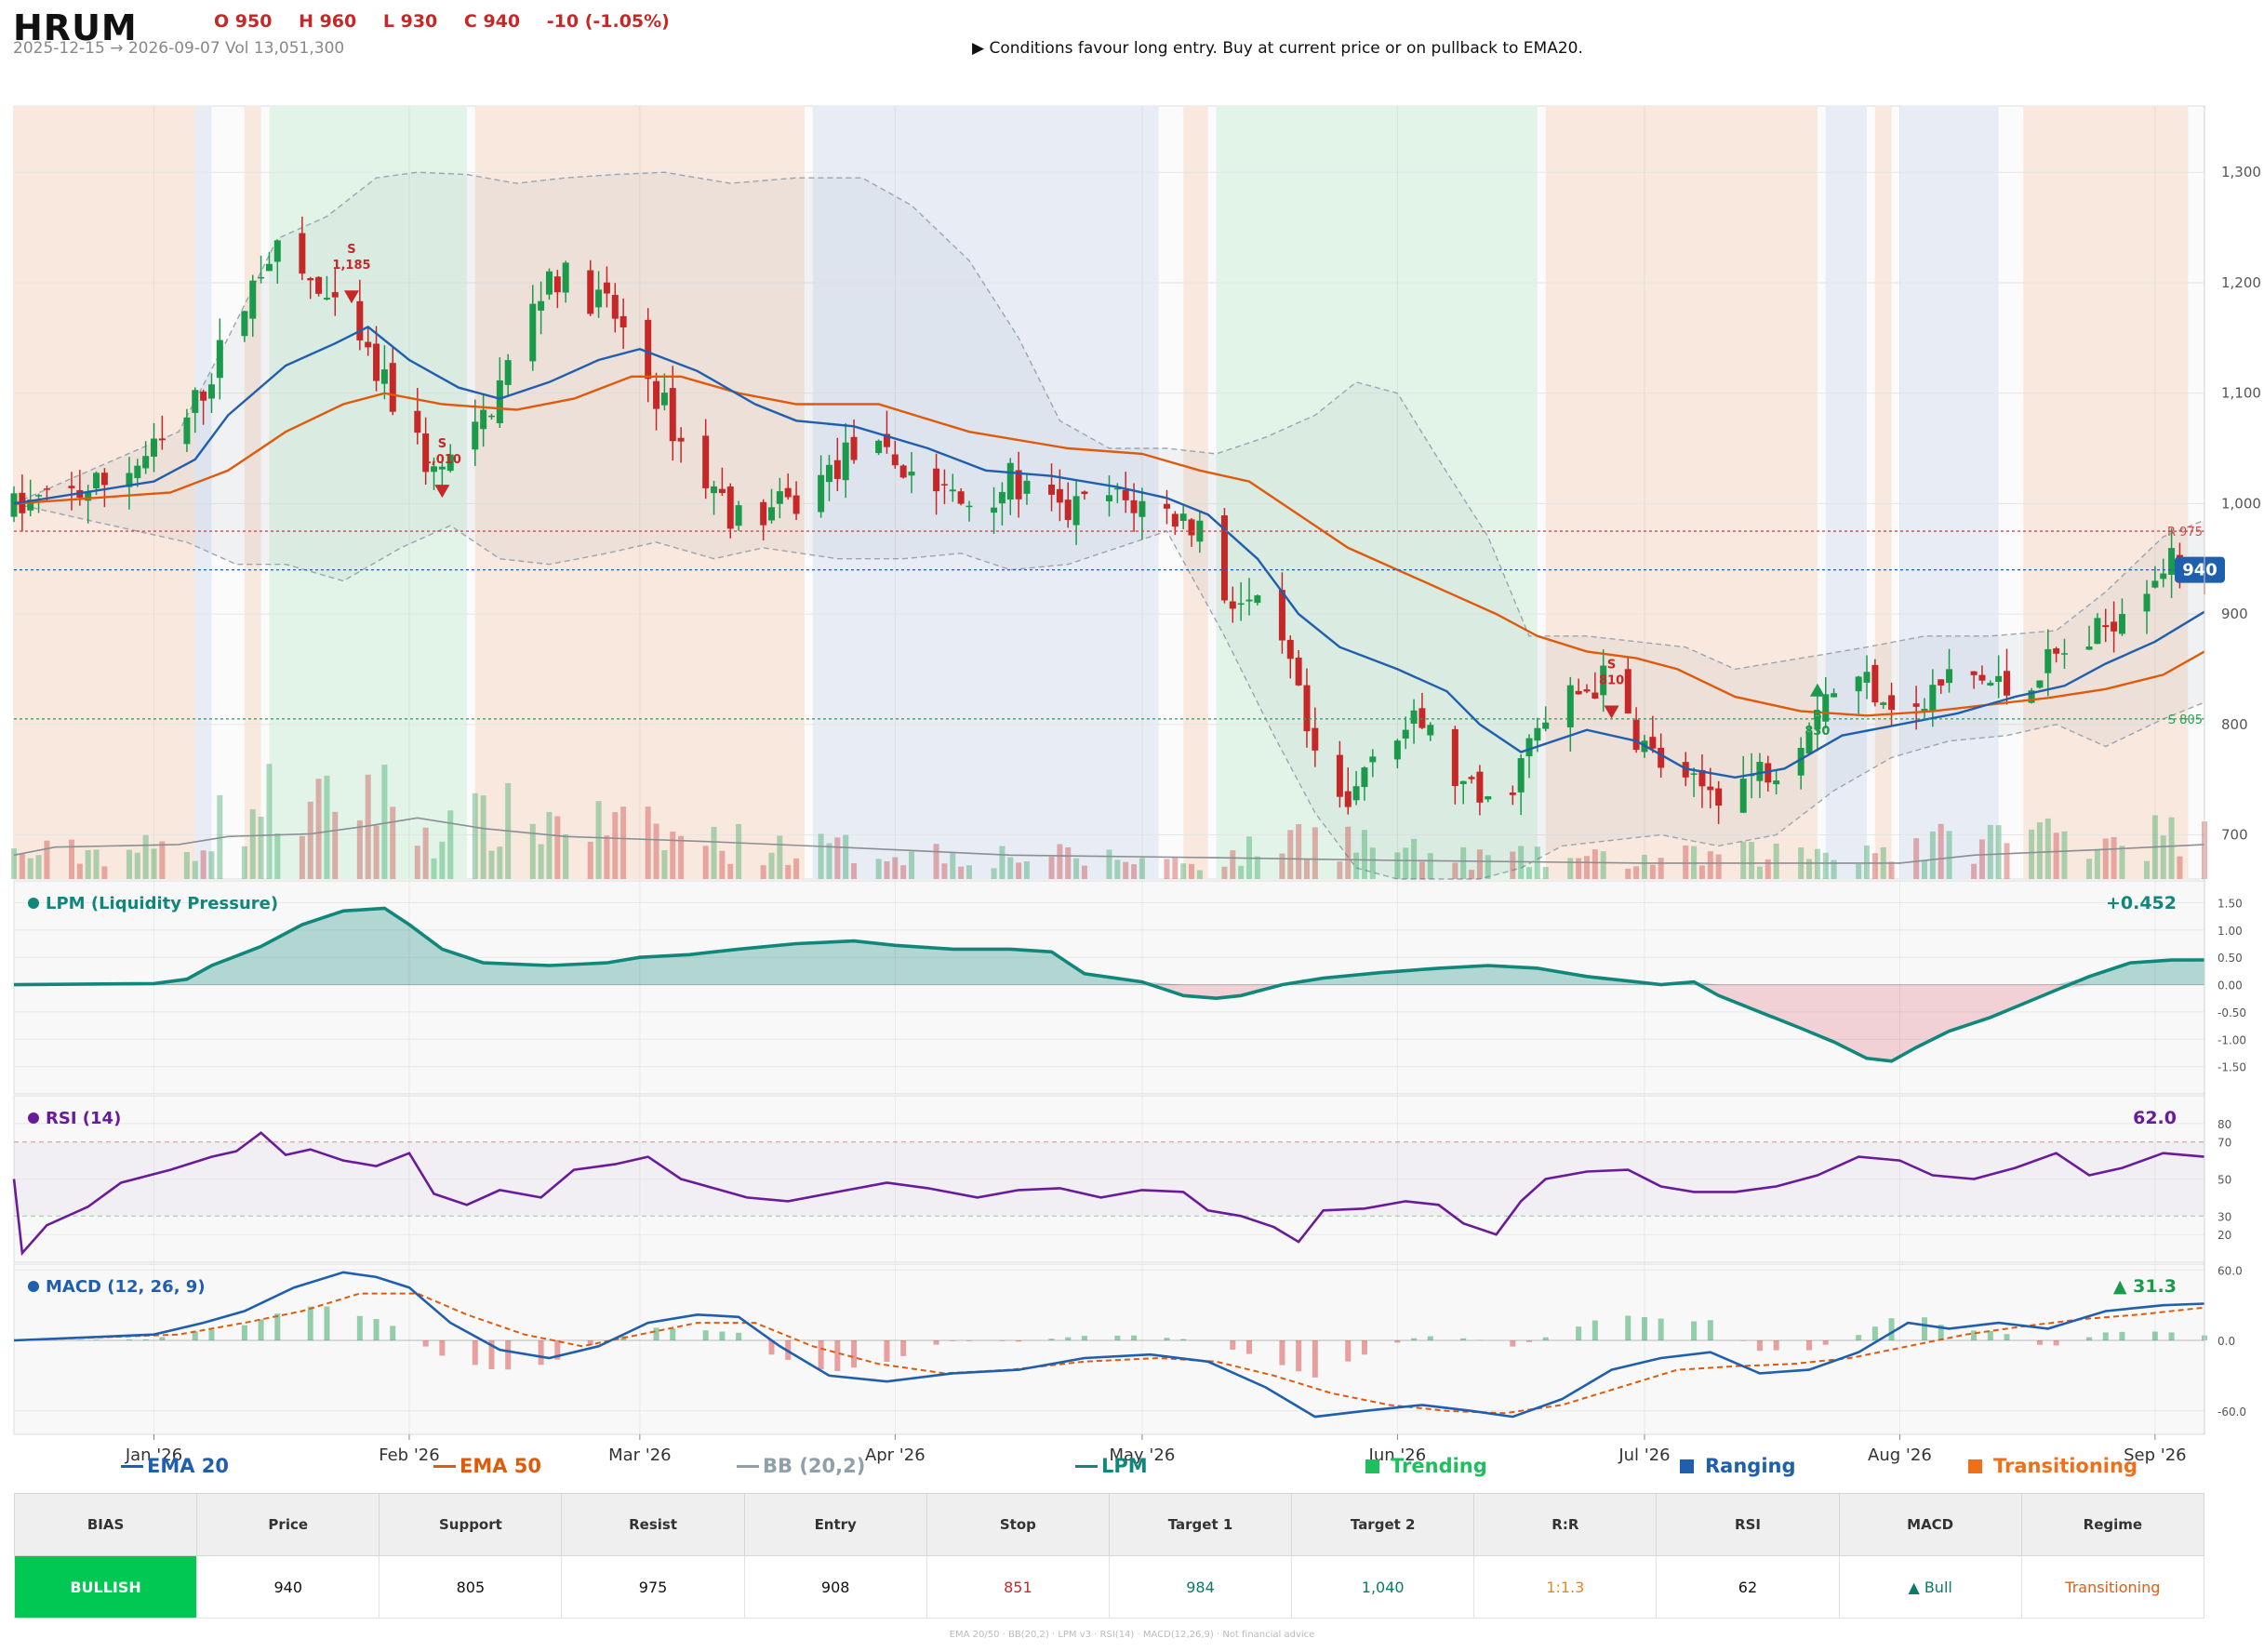 The height and width of the screenshot is (1652, 2264). What do you see at coordinates (2231, 1067) in the screenshot?
I see `lpm-tick-label: -1.50` at bounding box center [2231, 1067].